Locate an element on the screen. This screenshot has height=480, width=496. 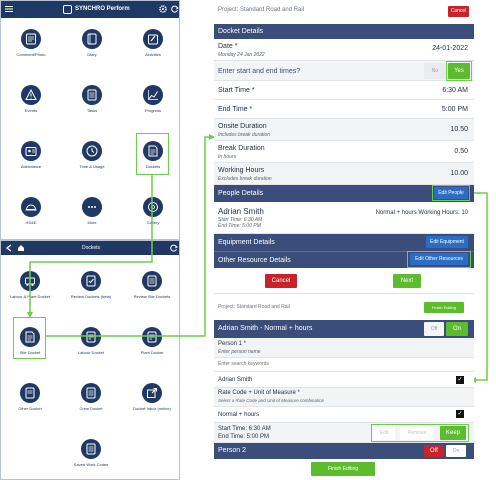
plant-icon is located at coordinates (152, 337).